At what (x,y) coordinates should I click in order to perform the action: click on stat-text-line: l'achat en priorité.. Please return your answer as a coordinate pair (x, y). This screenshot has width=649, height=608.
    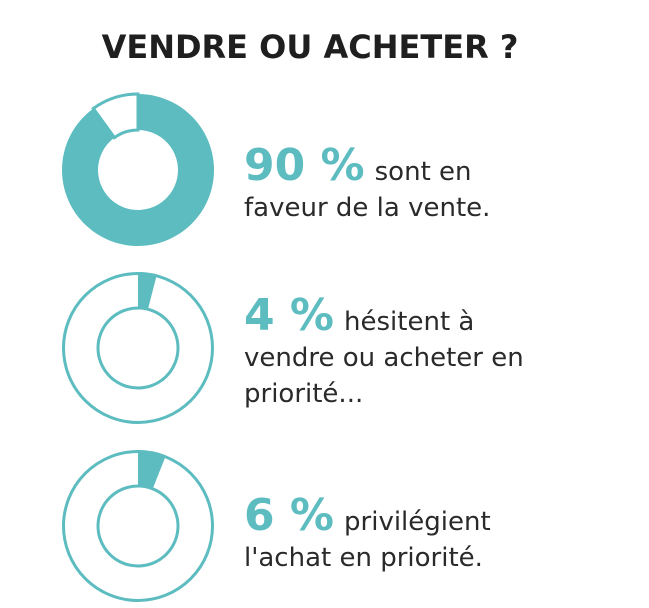
    Looking at the image, I should click on (363, 558).